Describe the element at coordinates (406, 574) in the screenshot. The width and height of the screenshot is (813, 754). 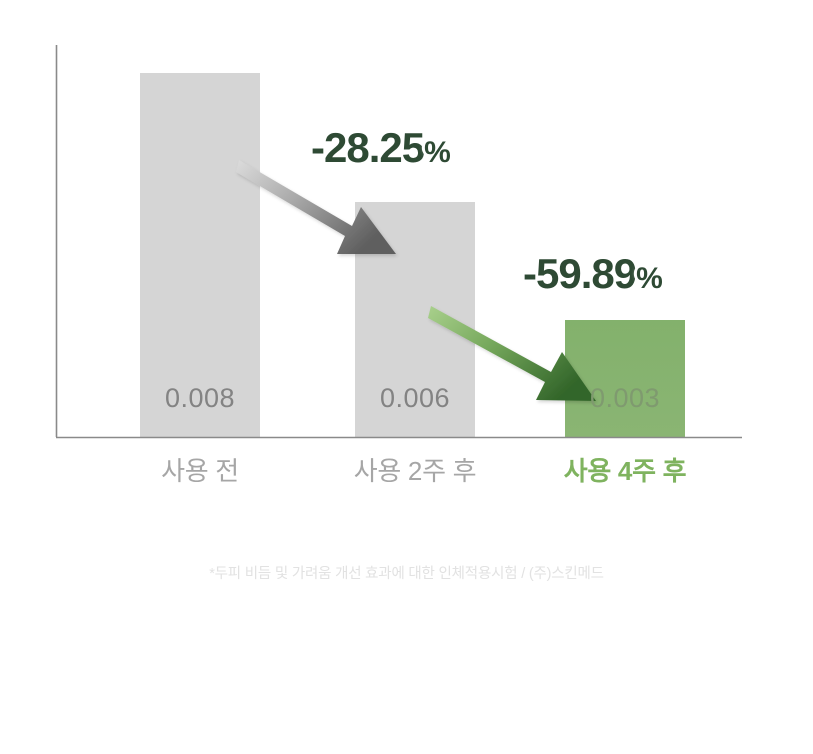
I see `chart-footnote: *두피 비듬 및 가려움 개선 효과에 대한 인체적용시험 / (주)스킨메드` at that location.